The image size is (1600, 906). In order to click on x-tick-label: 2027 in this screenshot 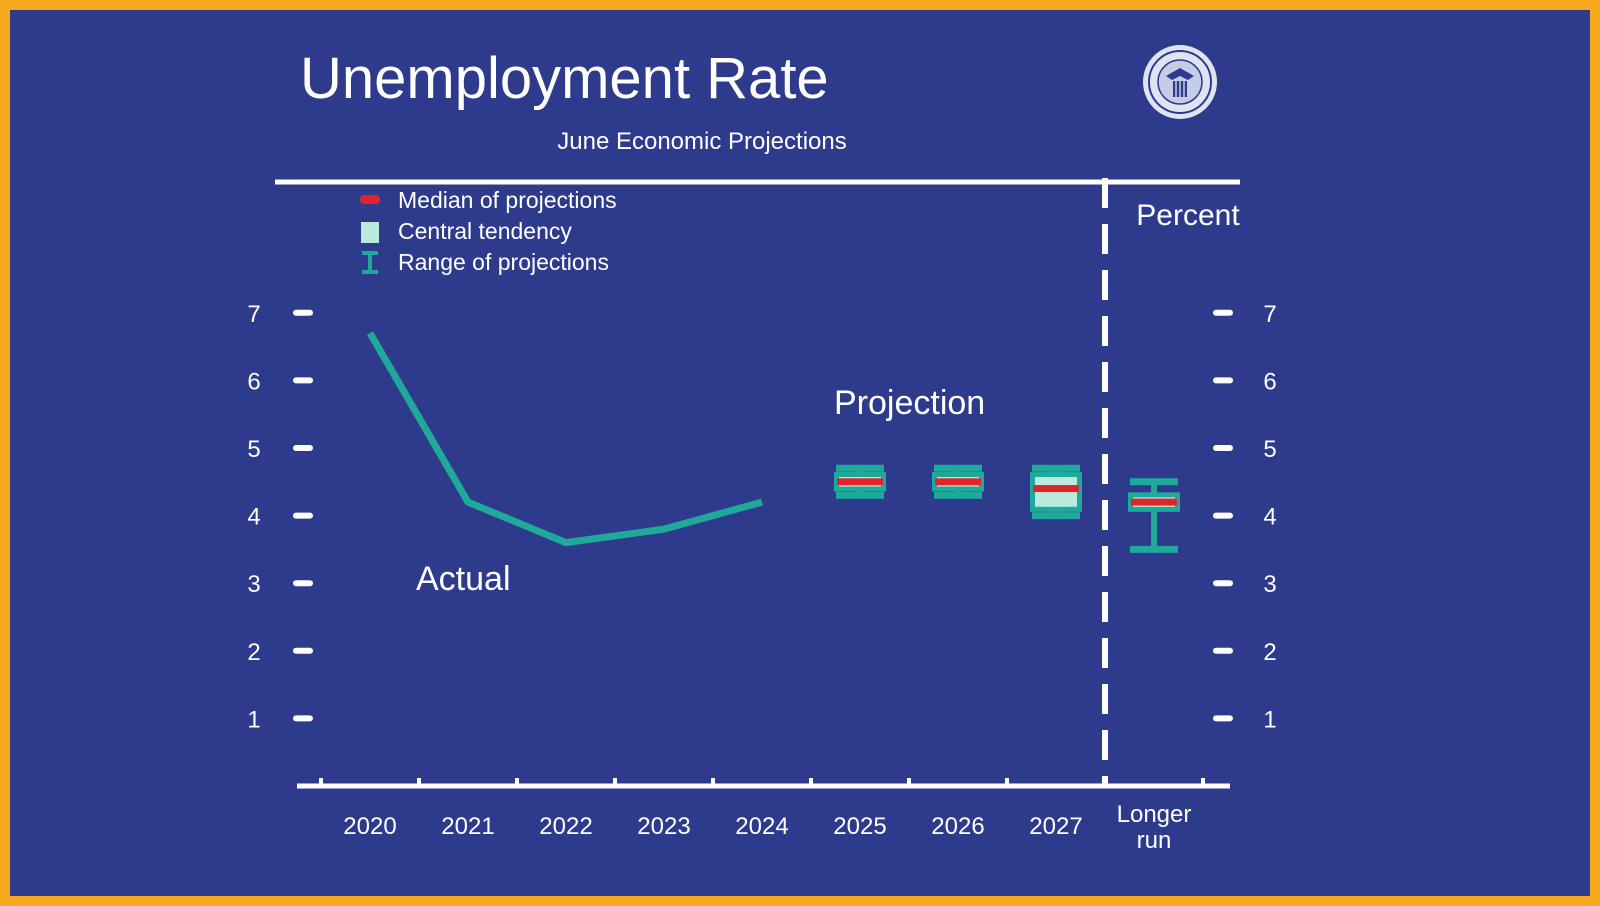, I will do `click(1055, 826)`.